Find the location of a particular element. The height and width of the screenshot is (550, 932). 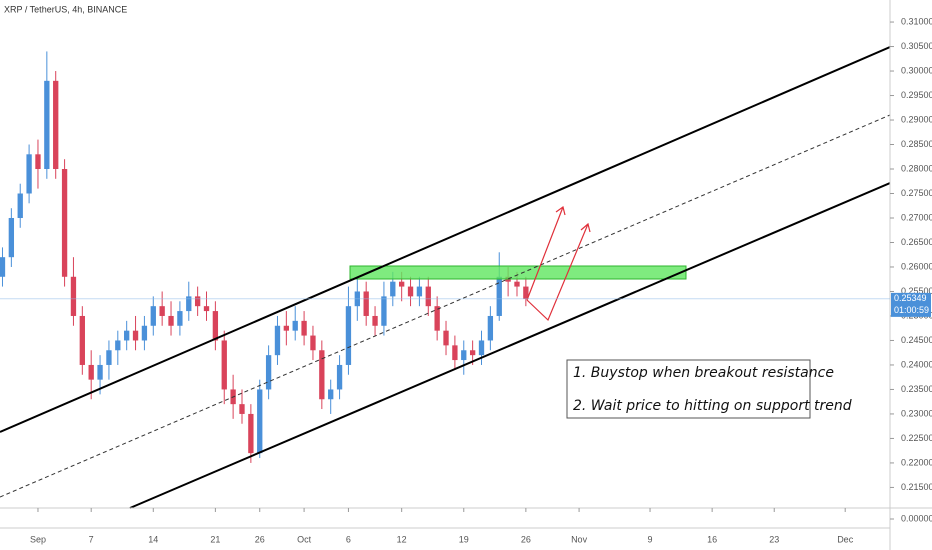

y-tick-label: 0.28500 is located at coordinates (916, 144).